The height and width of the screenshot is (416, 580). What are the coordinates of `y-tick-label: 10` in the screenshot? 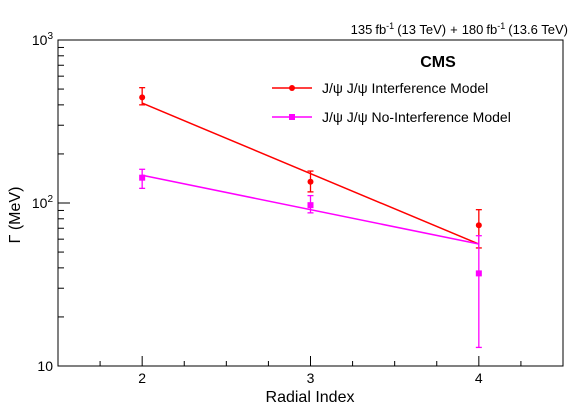 It's located at (45, 366).